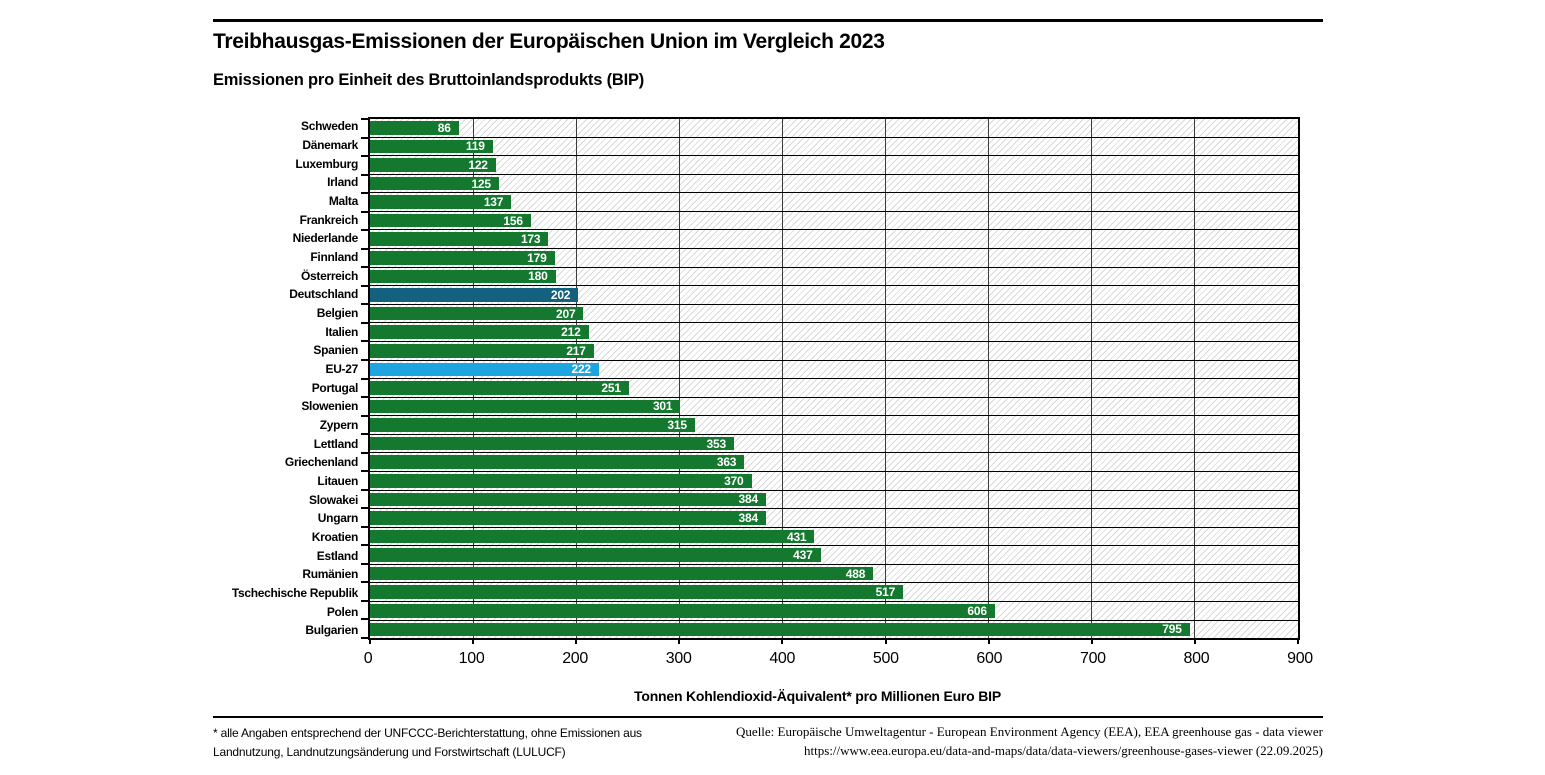  What do you see at coordinates (682, 611) in the screenshot?
I see `bar-polen: 606` at bounding box center [682, 611].